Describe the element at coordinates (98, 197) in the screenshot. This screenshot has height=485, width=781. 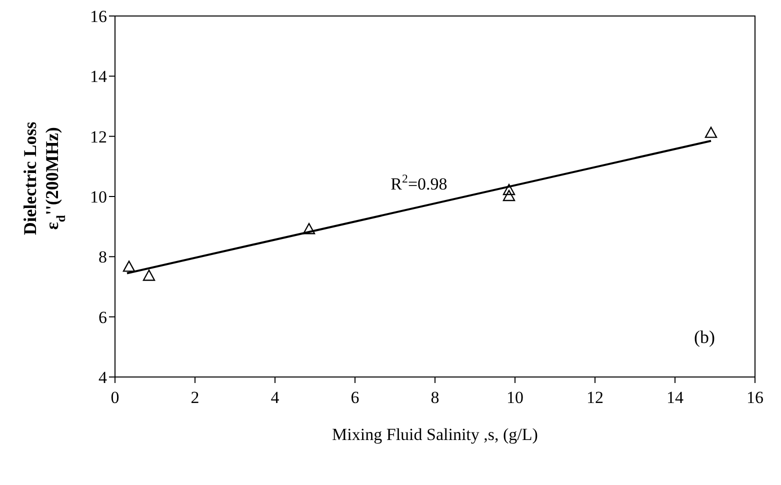
I see `y-tick-label: 10` at that location.